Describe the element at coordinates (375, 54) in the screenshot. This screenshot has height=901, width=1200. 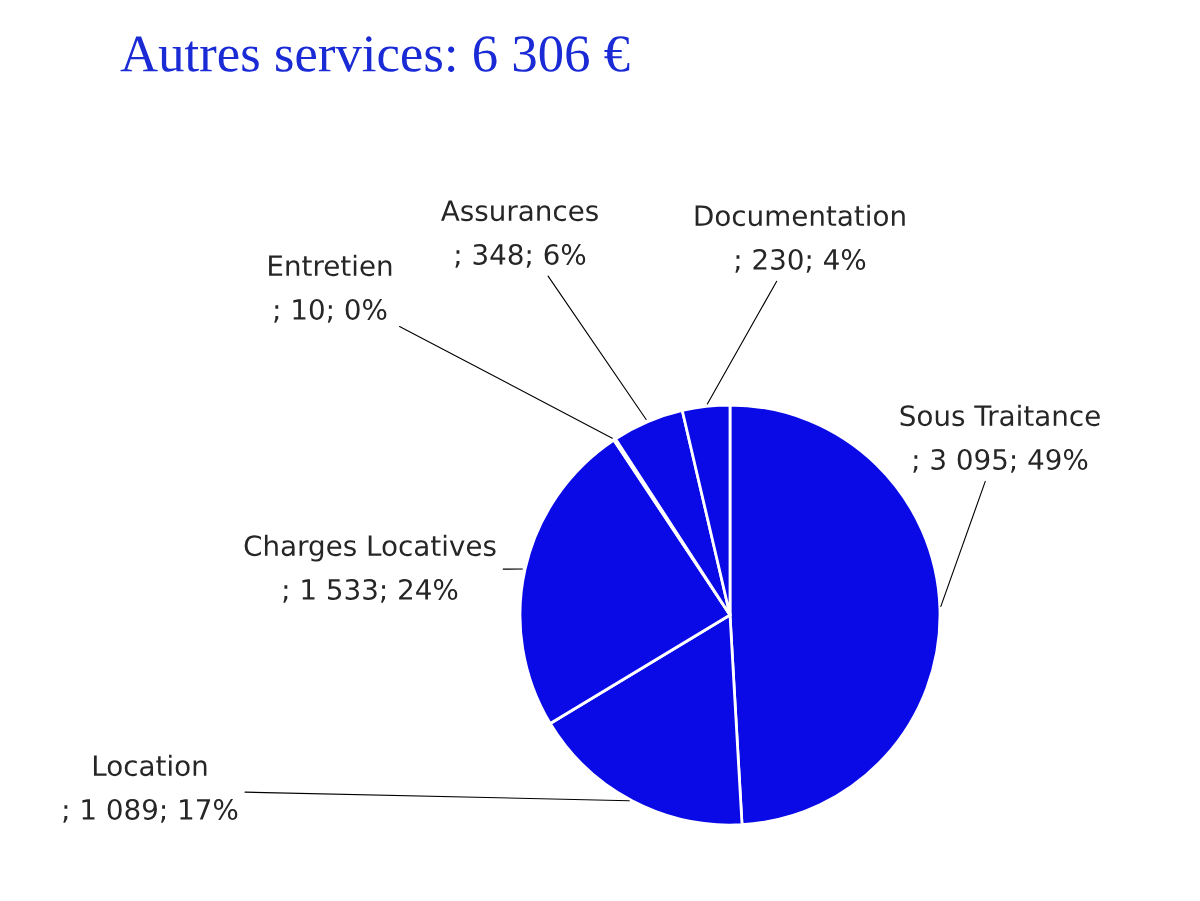
I see `chart-title: Autres services: 6 306 €` at that location.